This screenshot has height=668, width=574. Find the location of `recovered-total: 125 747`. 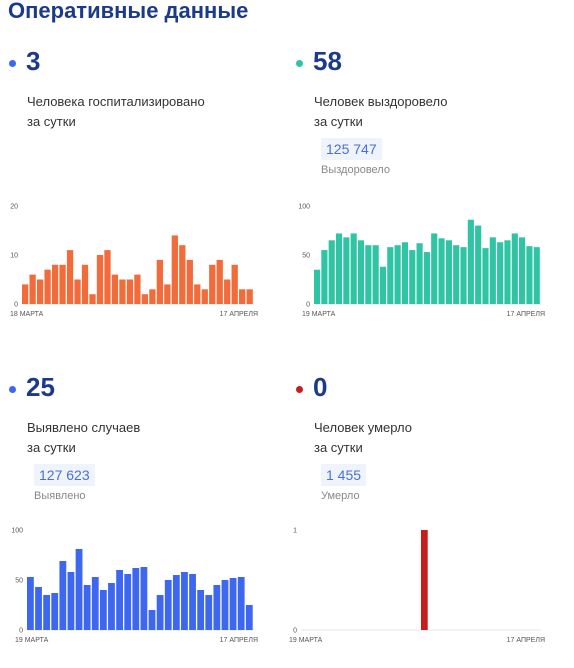

recovered-total: 125 747 is located at coordinates (351, 149).